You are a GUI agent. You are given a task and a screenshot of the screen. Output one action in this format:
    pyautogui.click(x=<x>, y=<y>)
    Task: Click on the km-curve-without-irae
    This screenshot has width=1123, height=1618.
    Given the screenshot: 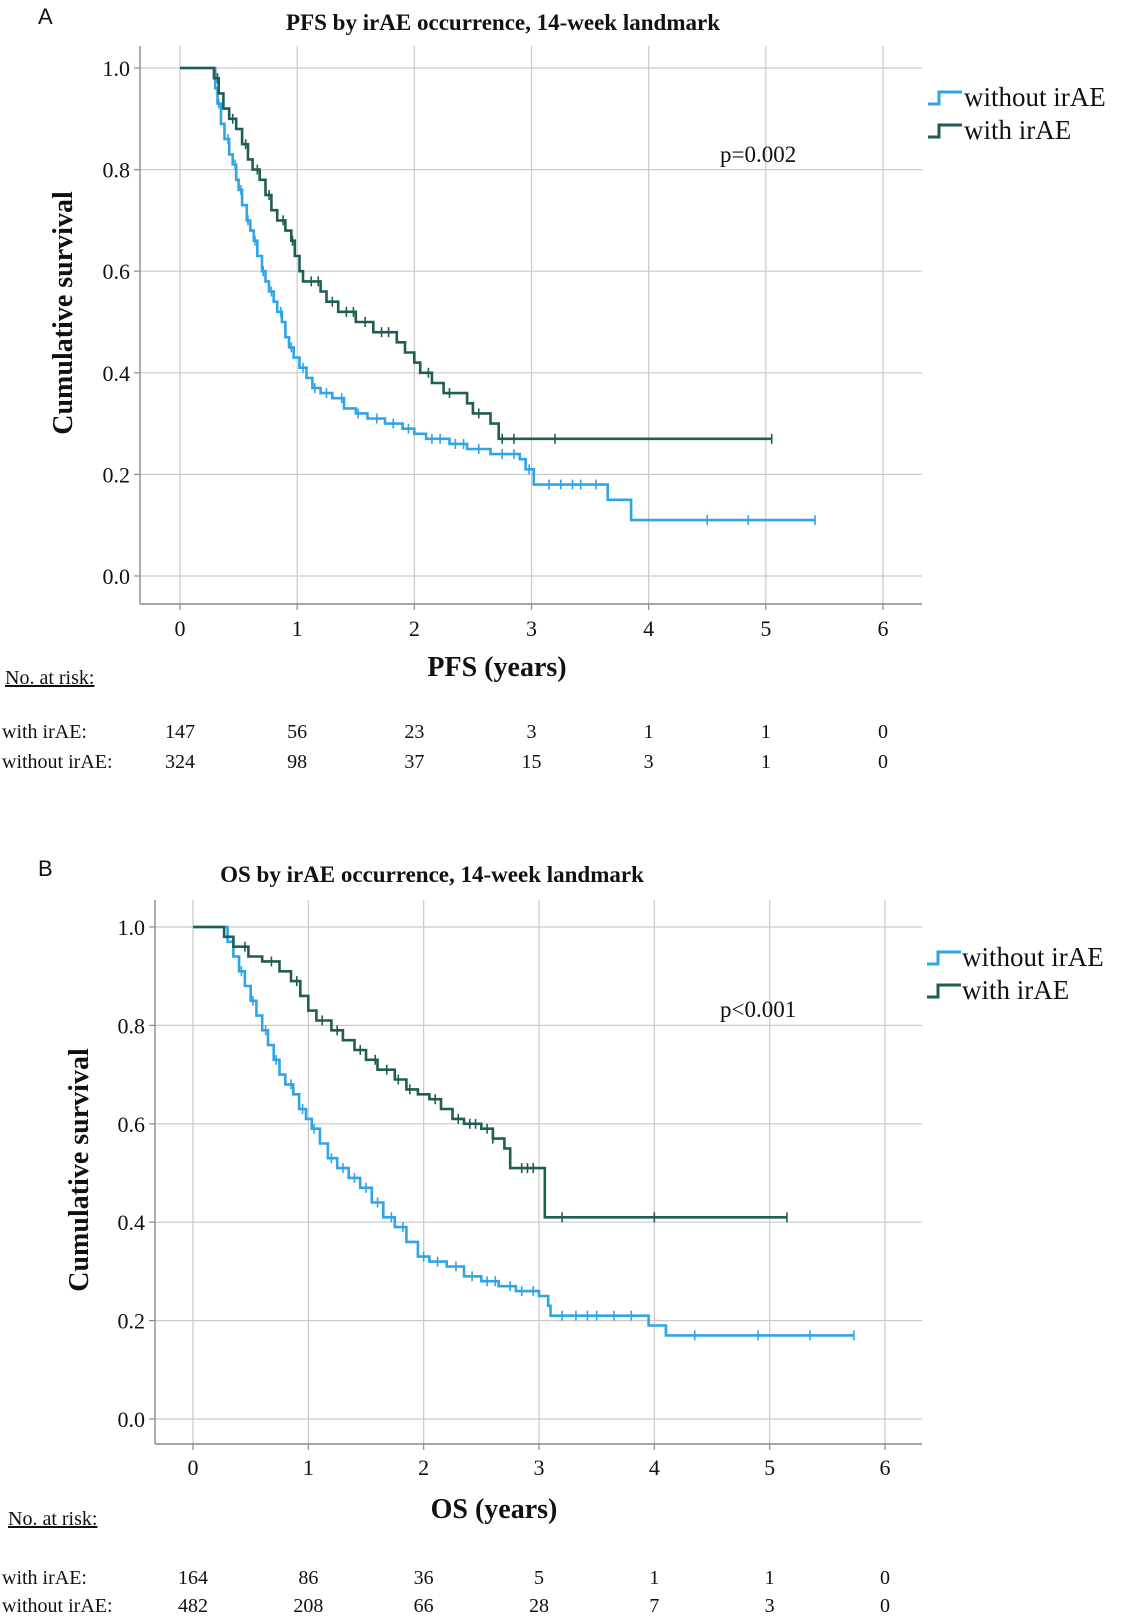 What is the action you would take?
    pyautogui.click(x=523, y=1131)
    